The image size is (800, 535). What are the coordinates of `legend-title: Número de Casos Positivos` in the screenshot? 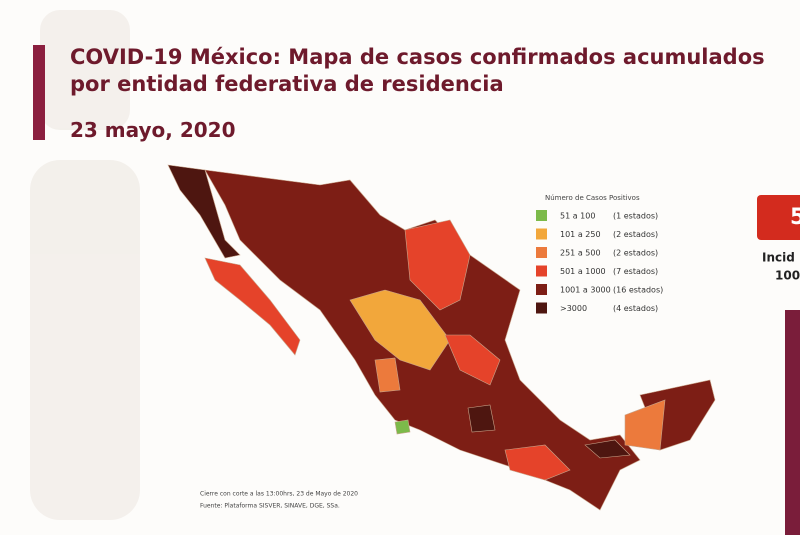 It's located at (592, 198).